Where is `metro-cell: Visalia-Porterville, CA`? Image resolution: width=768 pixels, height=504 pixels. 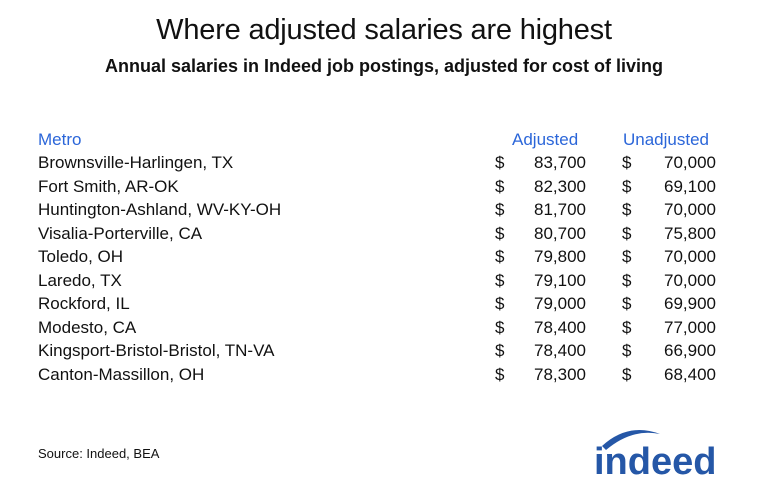 metro-cell: Visalia-Porterville, CA is located at coordinates (120, 233).